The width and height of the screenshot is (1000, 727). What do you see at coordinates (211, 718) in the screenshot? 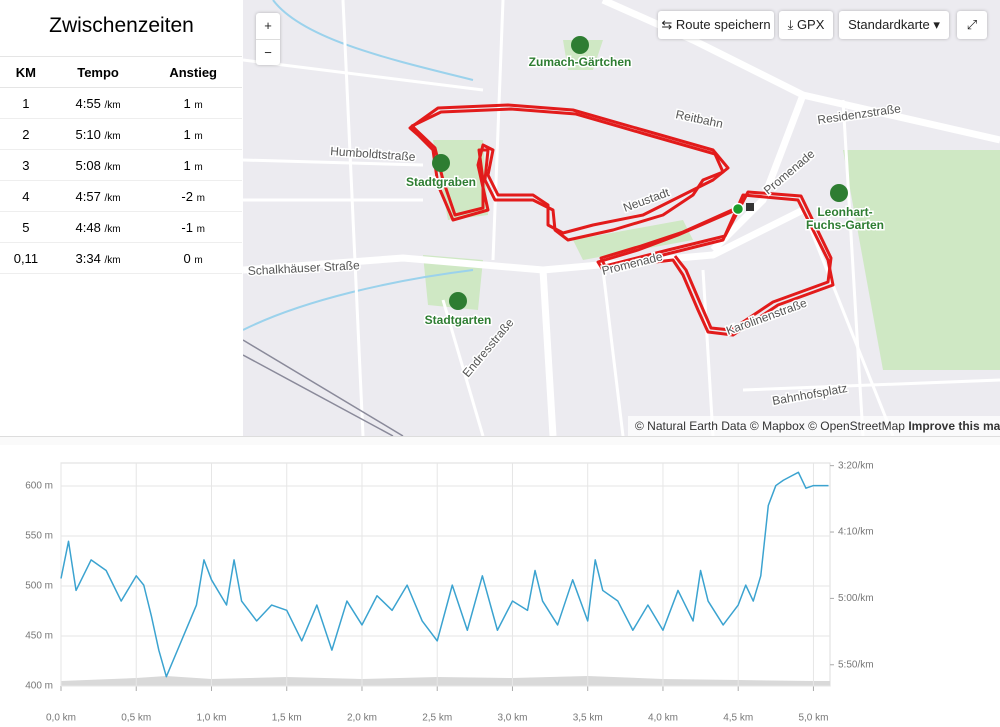
I see `x-tick-label: 1,0 km` at bounding box center [211, 718].